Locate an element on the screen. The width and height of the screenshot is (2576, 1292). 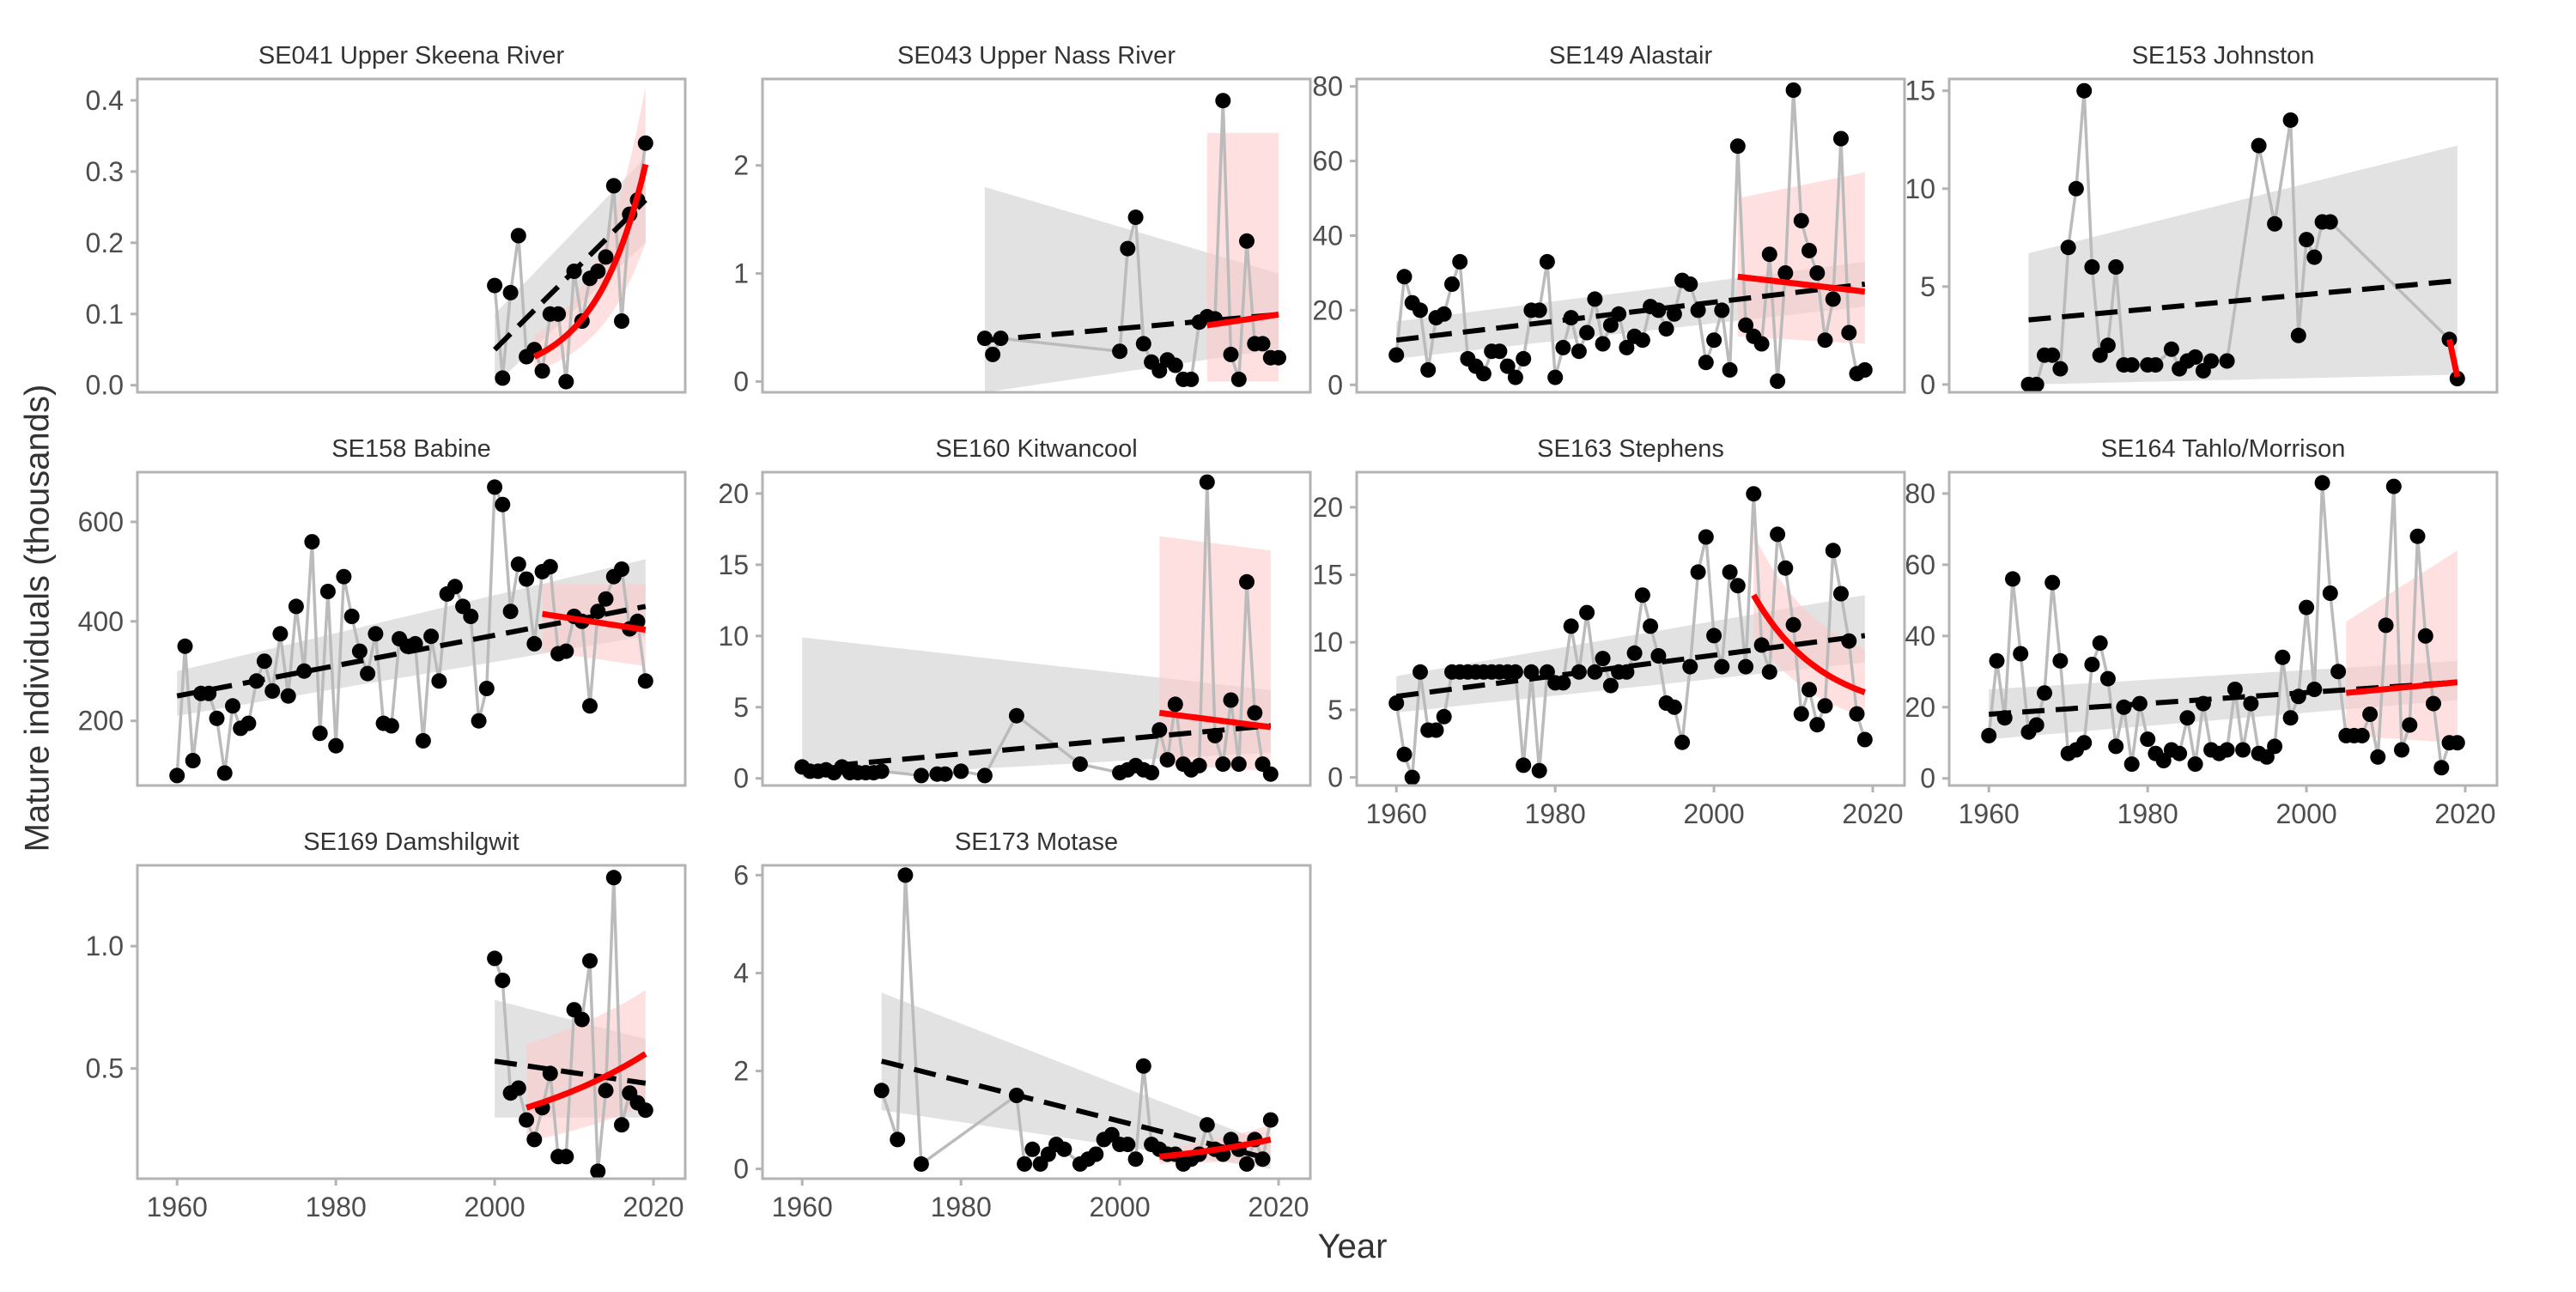
panel-title: SE163 Stephens is located at coordinates (1631, 449).